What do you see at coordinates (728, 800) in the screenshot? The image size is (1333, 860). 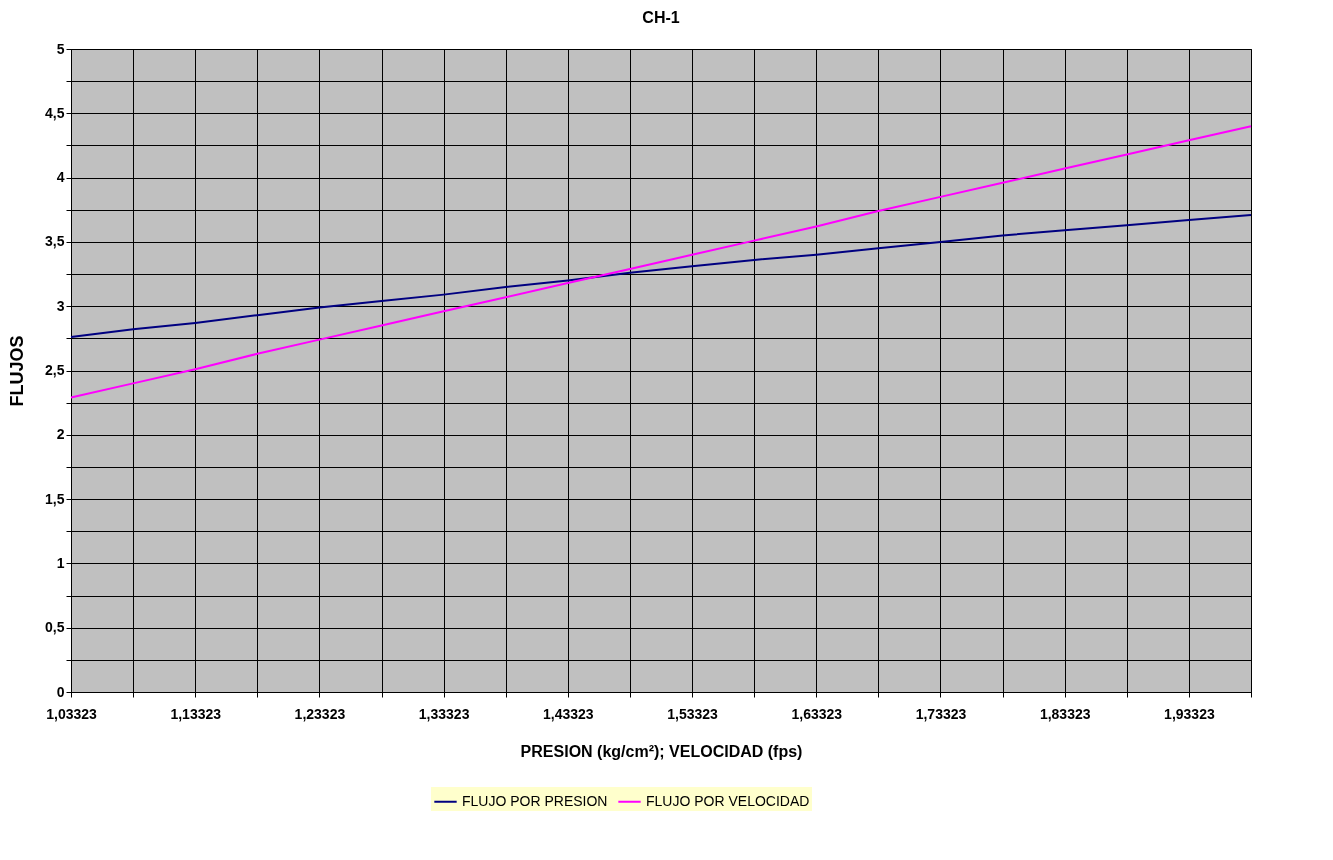 I see `legend-label: FLUJO POR VELOCIDAD` at bounding box center [728, 800].